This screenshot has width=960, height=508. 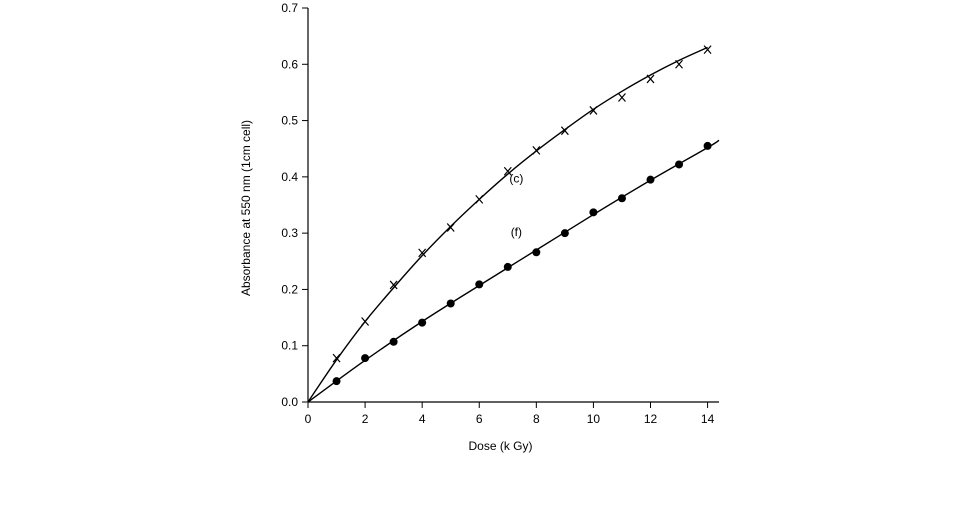 What do you see at coordinates (536, 419) in the screenshot?
I see `x-tick-label: 8` at bounding box center [536, 419].